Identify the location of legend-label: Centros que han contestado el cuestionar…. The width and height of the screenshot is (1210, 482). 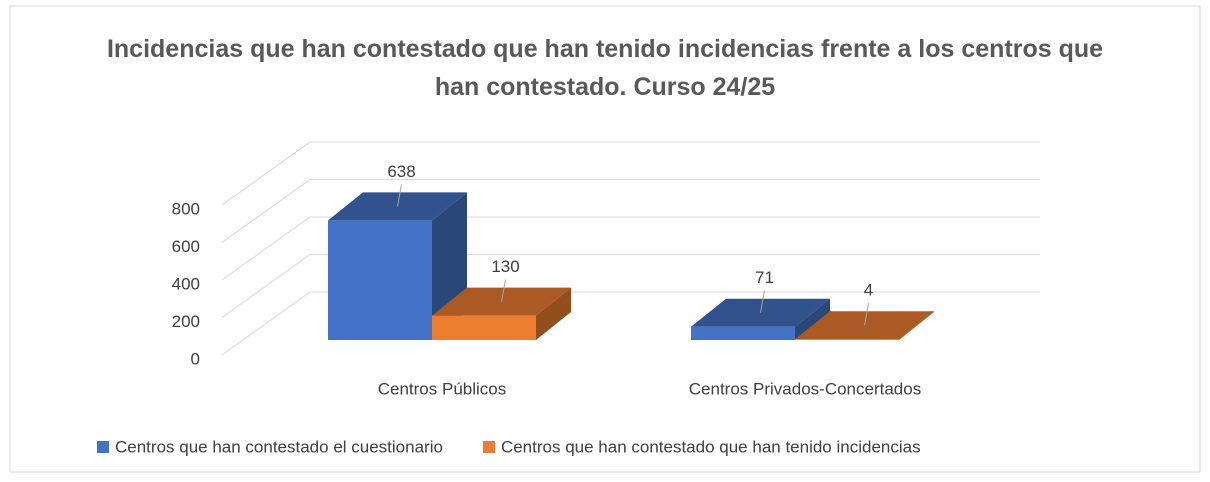
(279, 446).